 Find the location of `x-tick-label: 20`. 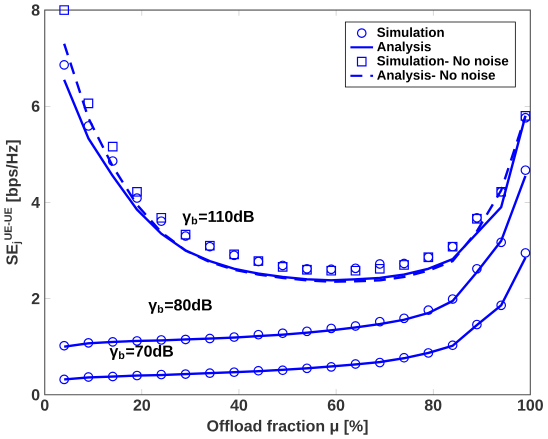

x-tick-label: 20 is located at coordinates (142, 405).